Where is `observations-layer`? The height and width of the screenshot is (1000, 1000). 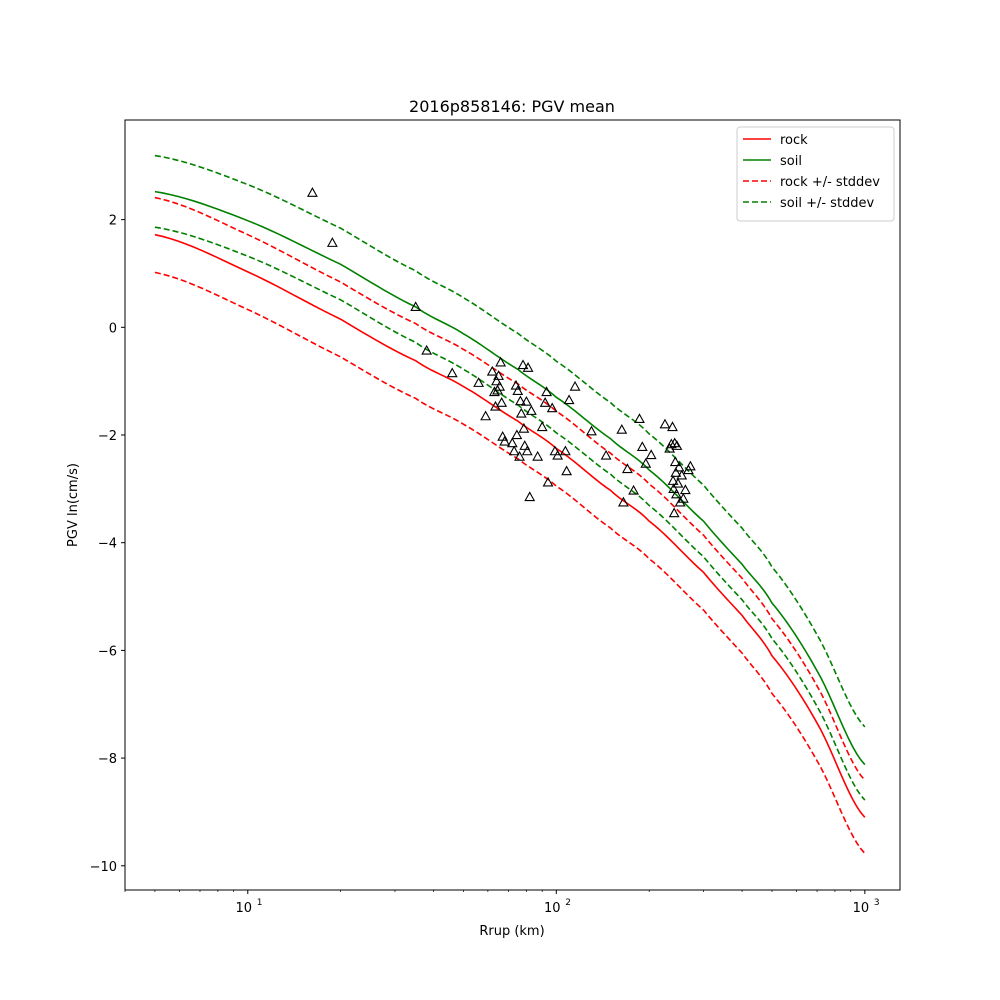
observations-layer is located at coordinates (501, 352).